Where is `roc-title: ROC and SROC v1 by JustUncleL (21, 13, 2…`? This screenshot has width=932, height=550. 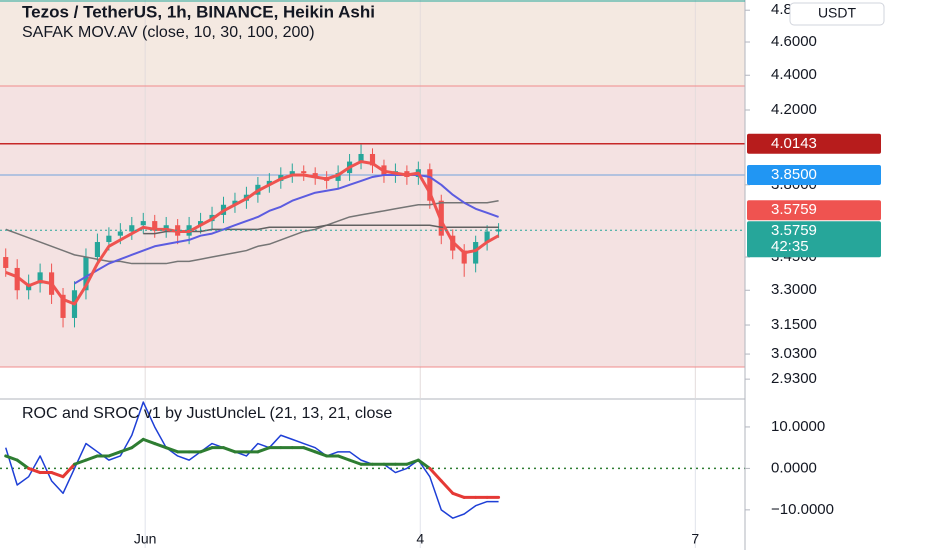
roc-title: ROC and SROC v1 by JustUncleL (21, 13, 2… is located at coordinates (207, 413).